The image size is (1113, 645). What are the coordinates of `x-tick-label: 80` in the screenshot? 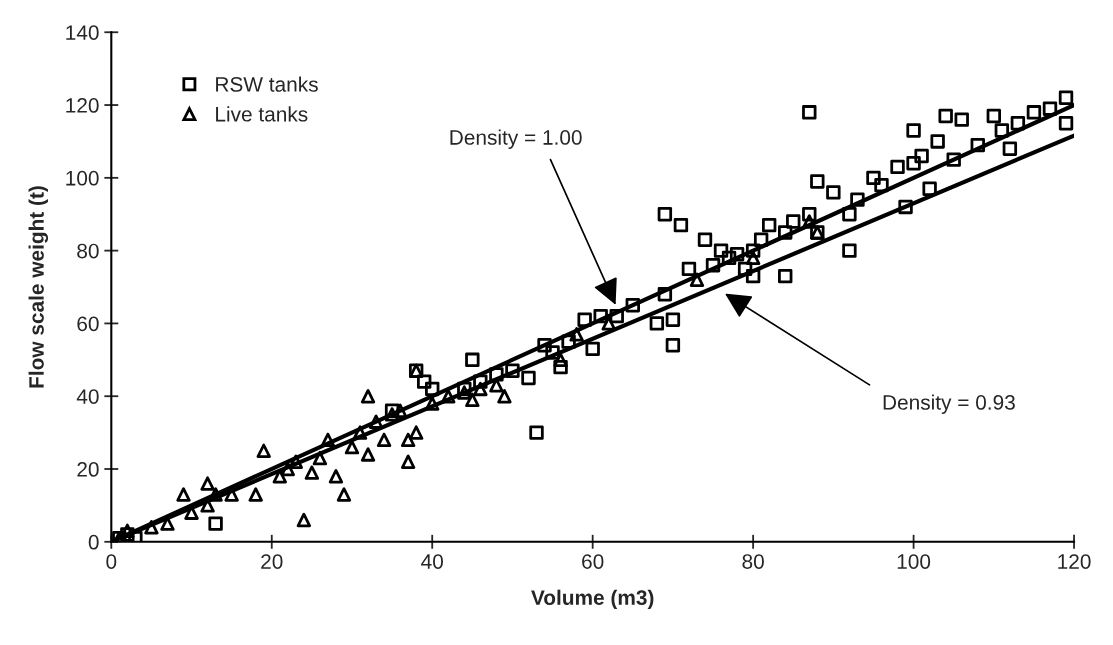 It's located at (753, 561).